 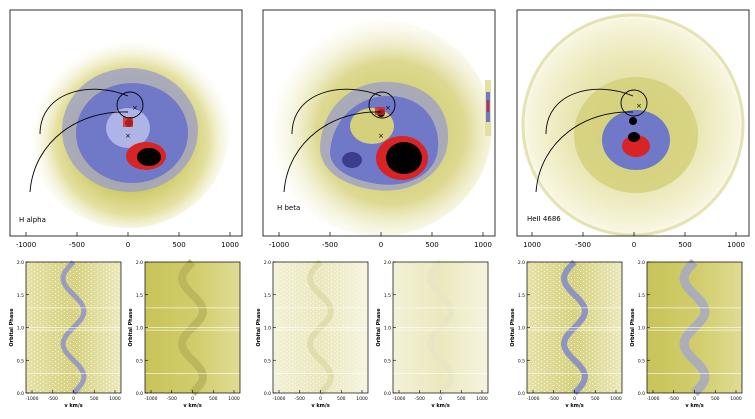 I want to click on heii-tick-4: 1000, so click(x=736, y=245).